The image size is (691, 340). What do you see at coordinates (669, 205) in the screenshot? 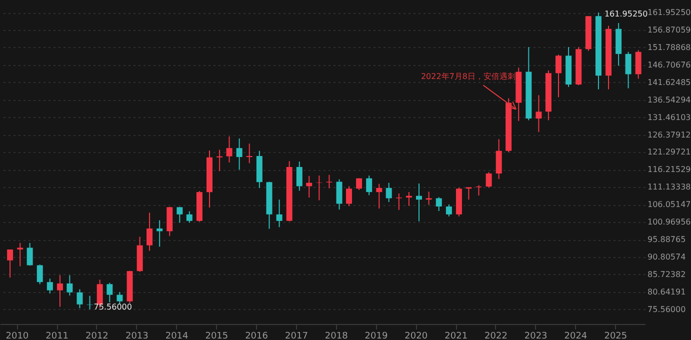
I see `y-tick-label: 106.05147` at bounding box center [669, 205].